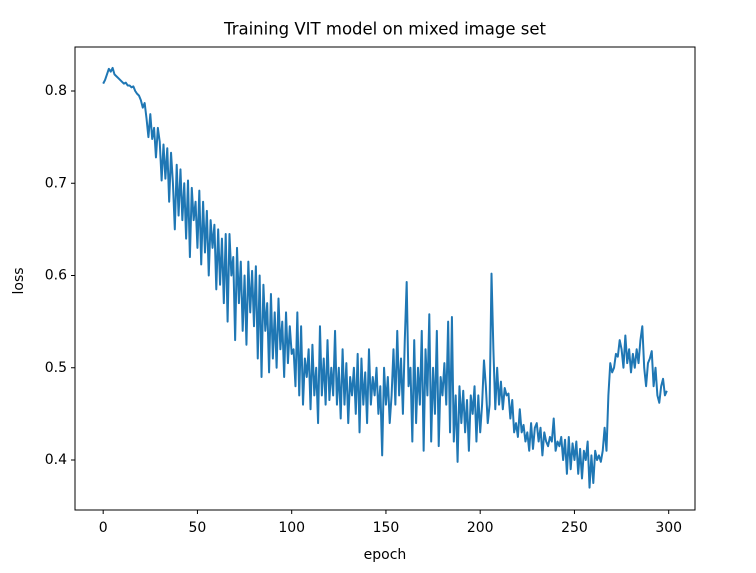 The height and width of the screenshot is (573, 756). Describe the element at coordinates (668, 528) in the screenshot. I see `x-tick-label: 300` at that location.